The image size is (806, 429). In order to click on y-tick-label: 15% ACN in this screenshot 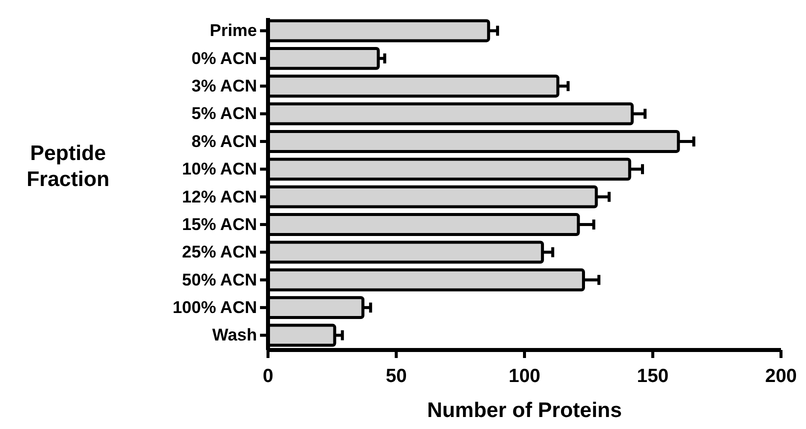, I will do `click(219, 224)`.